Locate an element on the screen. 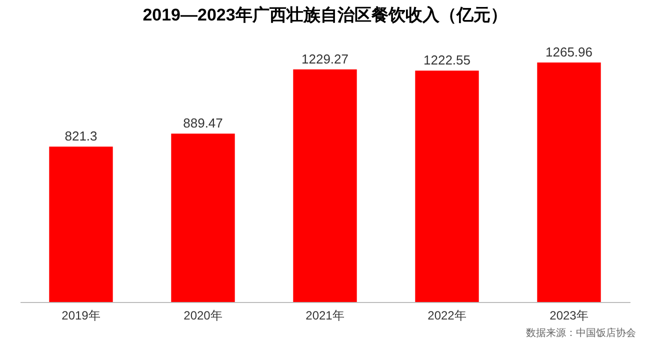 Image resolution: width=650 pixels, height=348 pixels. x-tick-label: 2019年 is located at coordinates (81, 315).